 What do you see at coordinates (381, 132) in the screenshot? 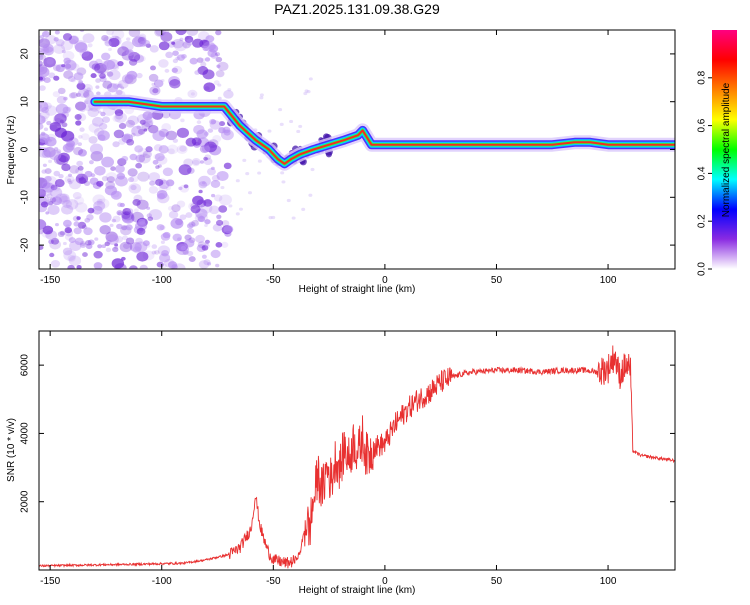
I see `spectrogram-ridge` at bounding box center [381, 132].